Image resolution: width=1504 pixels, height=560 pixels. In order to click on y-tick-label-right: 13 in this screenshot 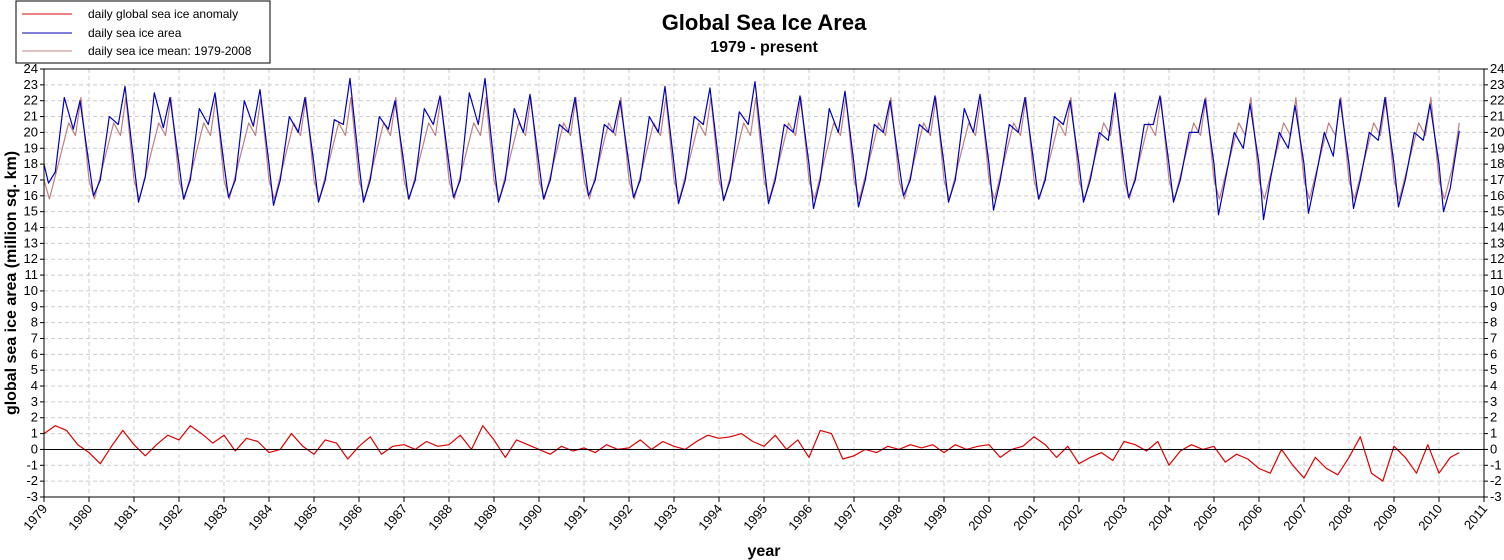, I will do `click(1497, 242)`.